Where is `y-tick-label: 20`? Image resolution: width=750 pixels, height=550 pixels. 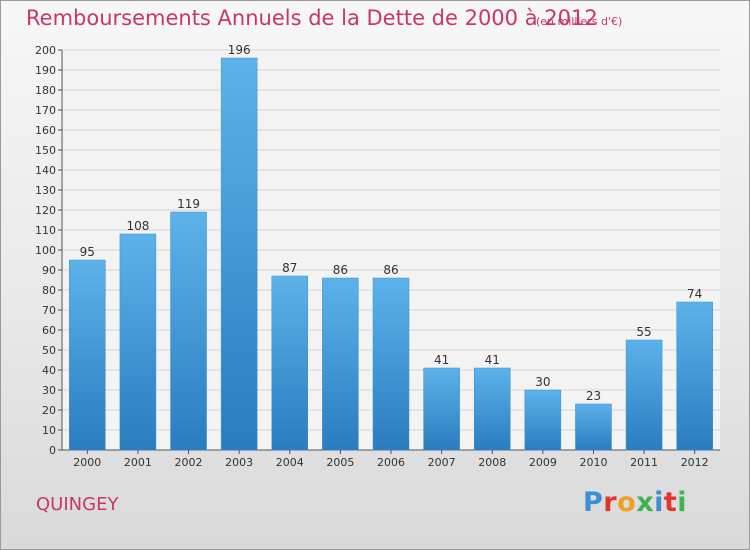 y-tick-label: 20 is located at coordinates (49, 410).